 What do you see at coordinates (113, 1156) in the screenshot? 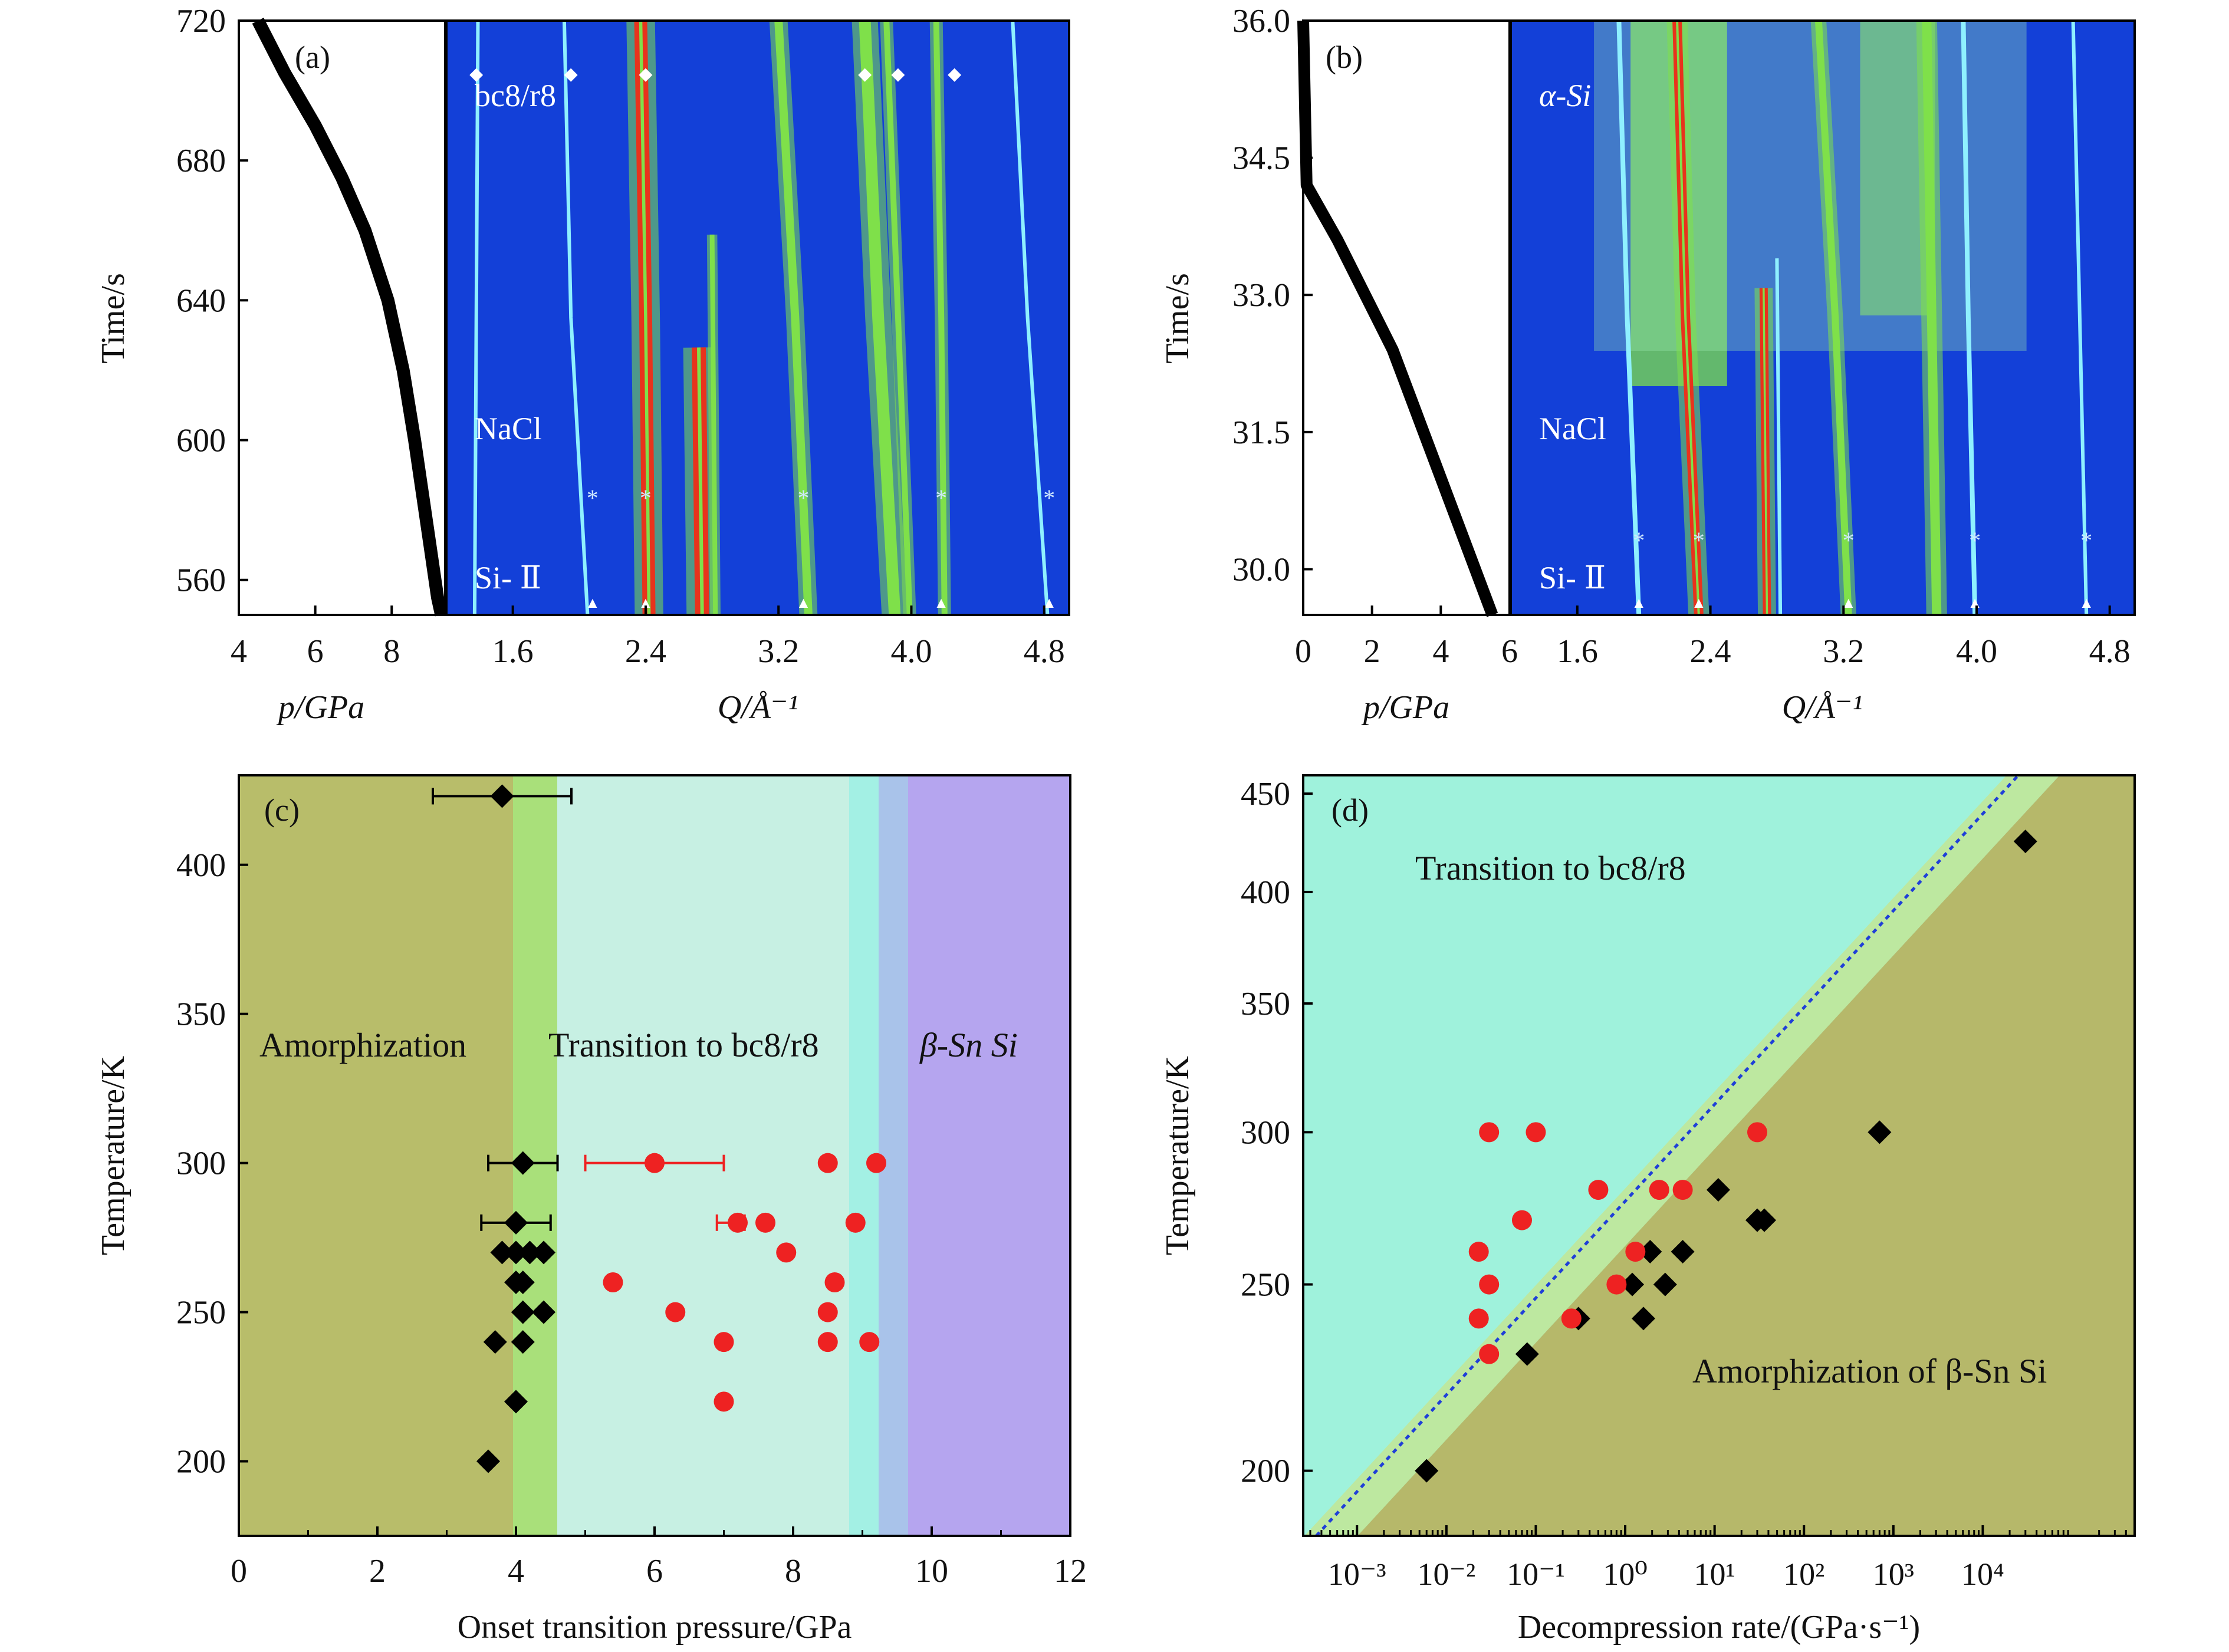
I see `panel-c-y-label: Temperature/K` at bounding box center [113, 1156].